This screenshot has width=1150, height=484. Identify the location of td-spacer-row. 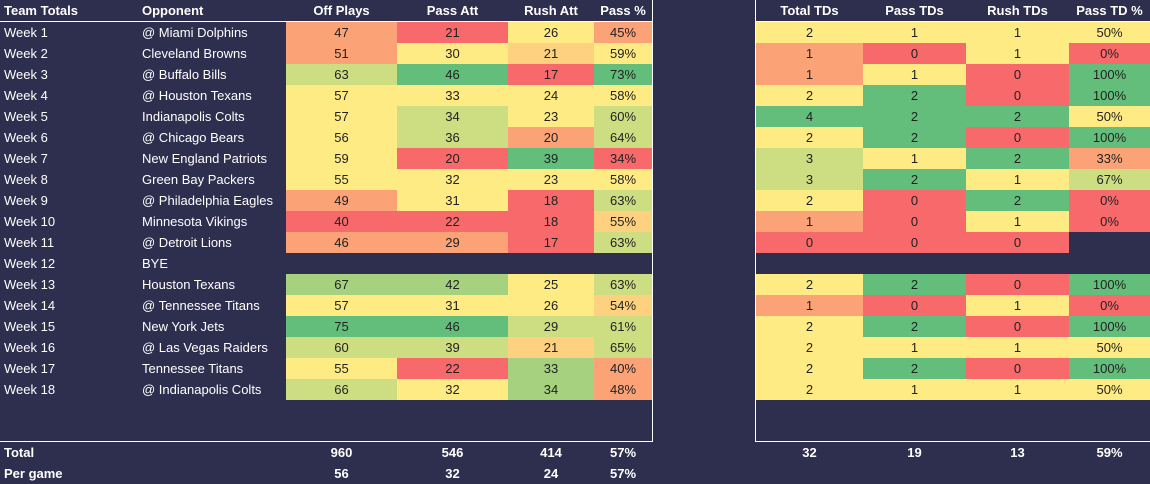
(953, 421).